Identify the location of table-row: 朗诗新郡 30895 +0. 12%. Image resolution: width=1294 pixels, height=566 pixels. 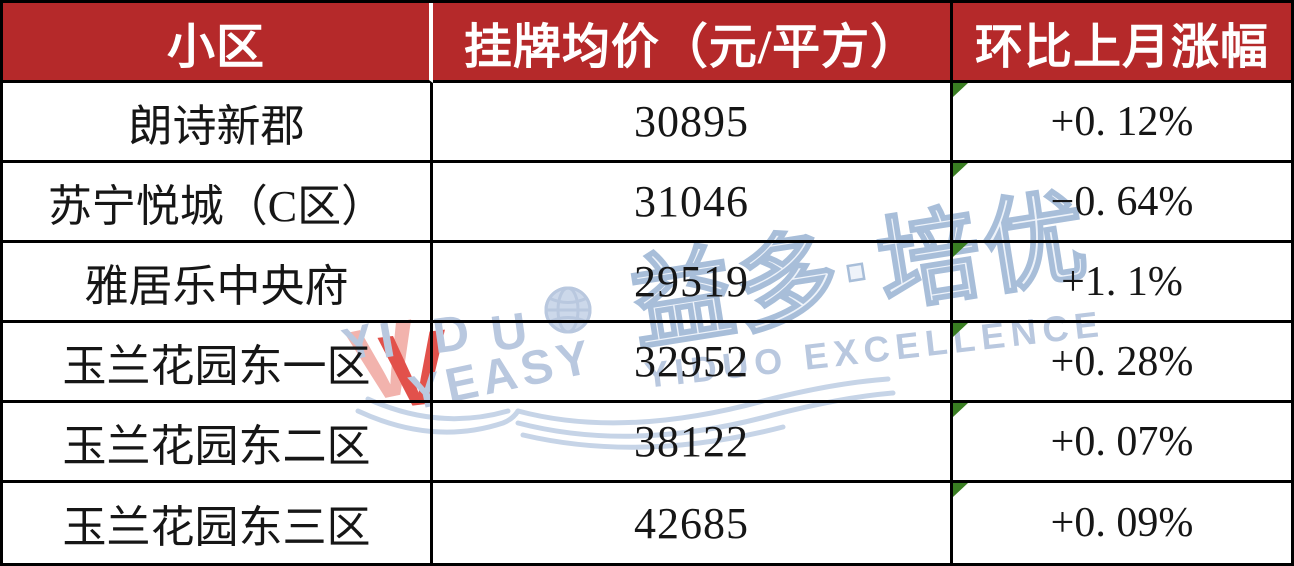
(647, 123).